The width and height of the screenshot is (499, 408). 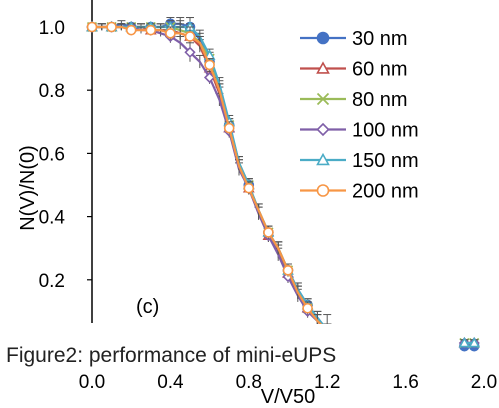 I want to click on legend-label: 150 nm, so click(x=385, y=161).